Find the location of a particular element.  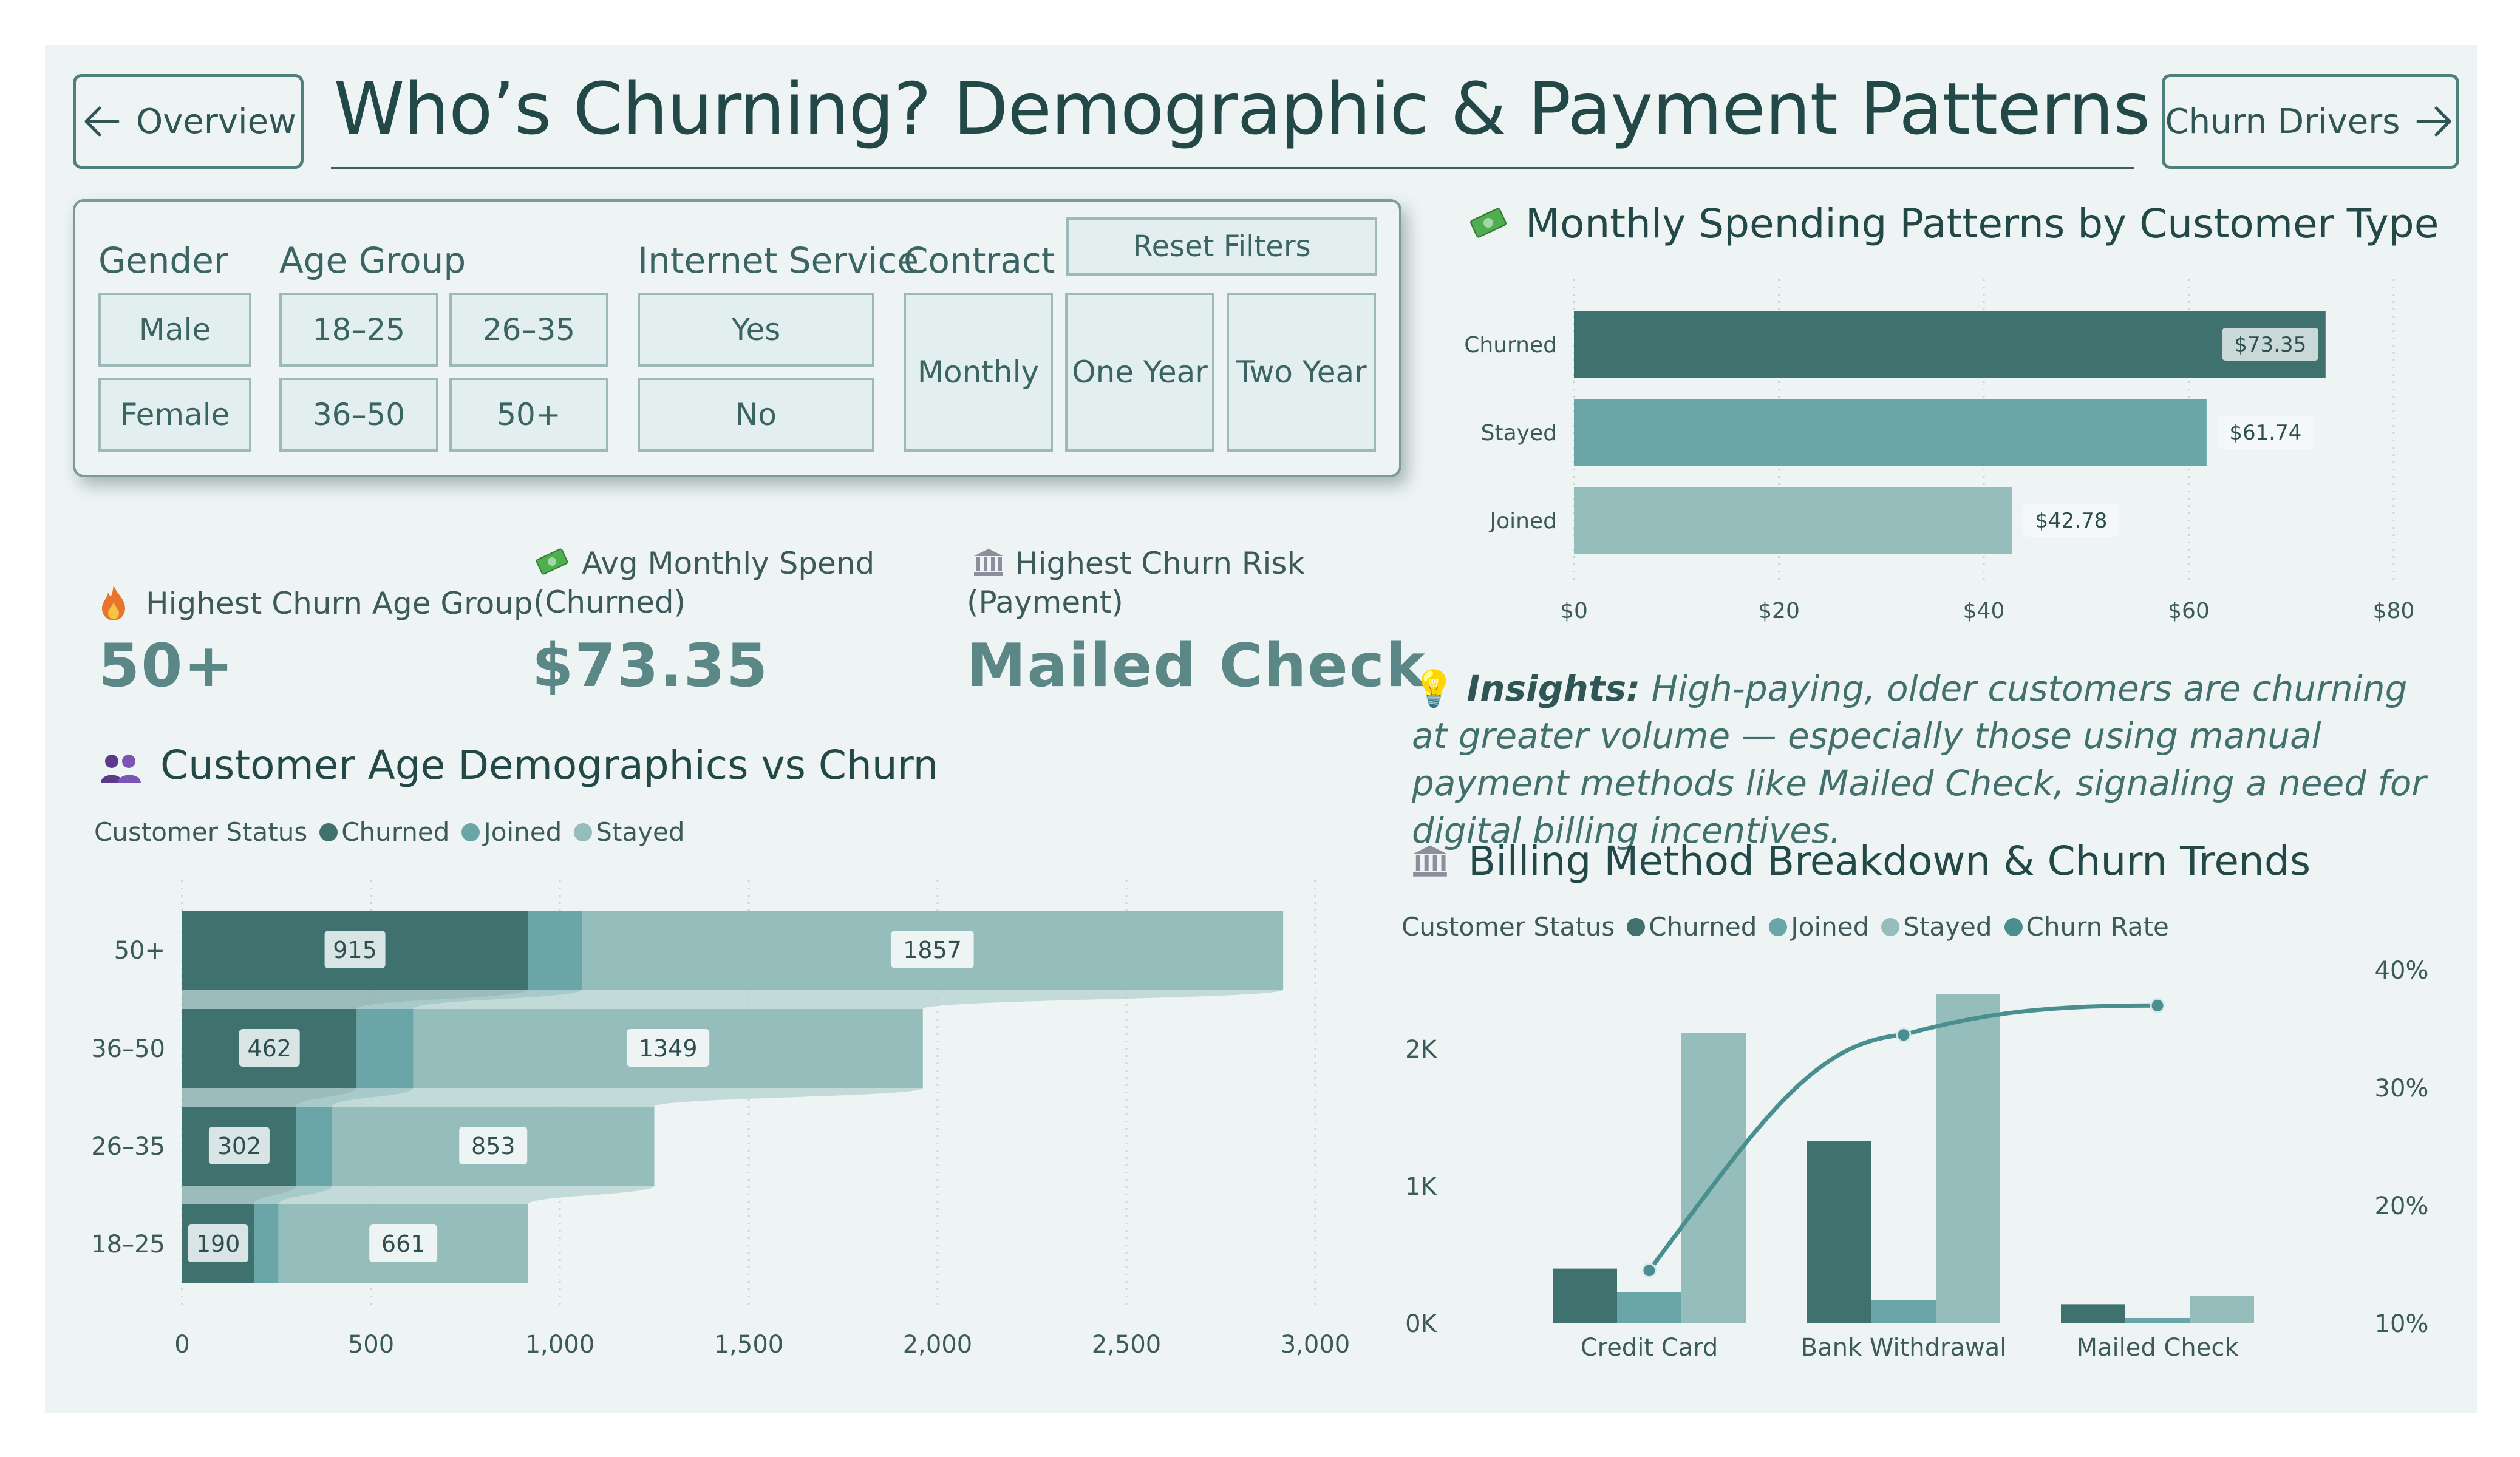

fire-icon is located at coordinates (113, 602).